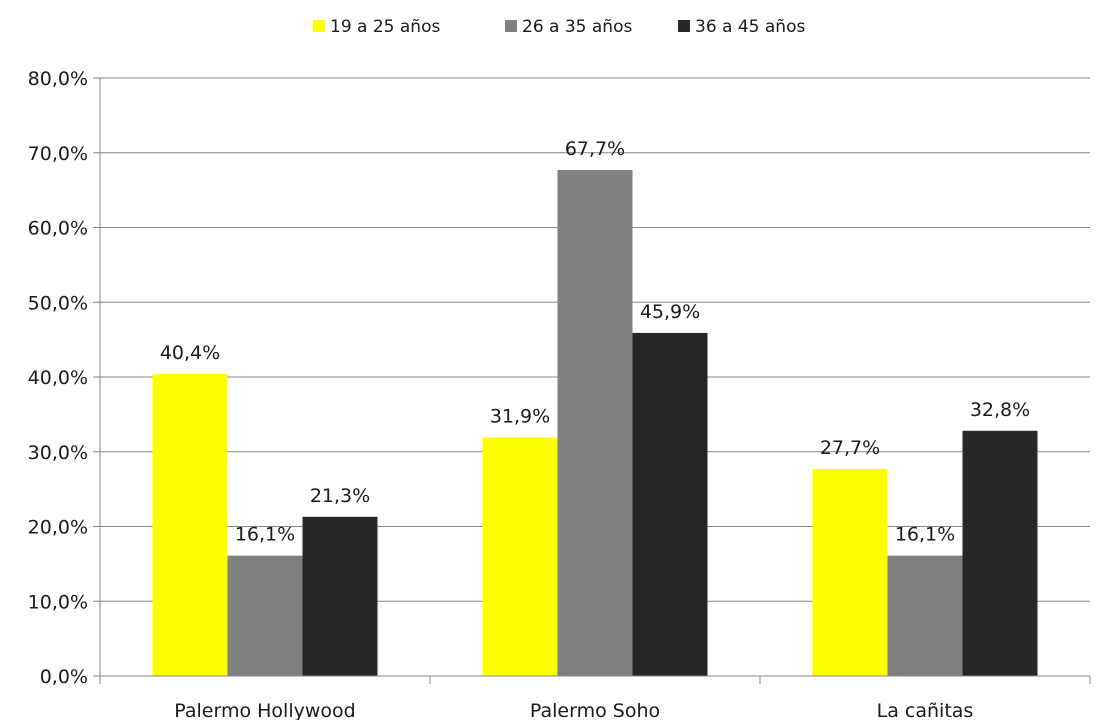 This screenshot has height=724, width=1097. Describe the element at coordinates (577, 27) in the screenshot. I see `legend-label: 26 a 35 años` at that location.